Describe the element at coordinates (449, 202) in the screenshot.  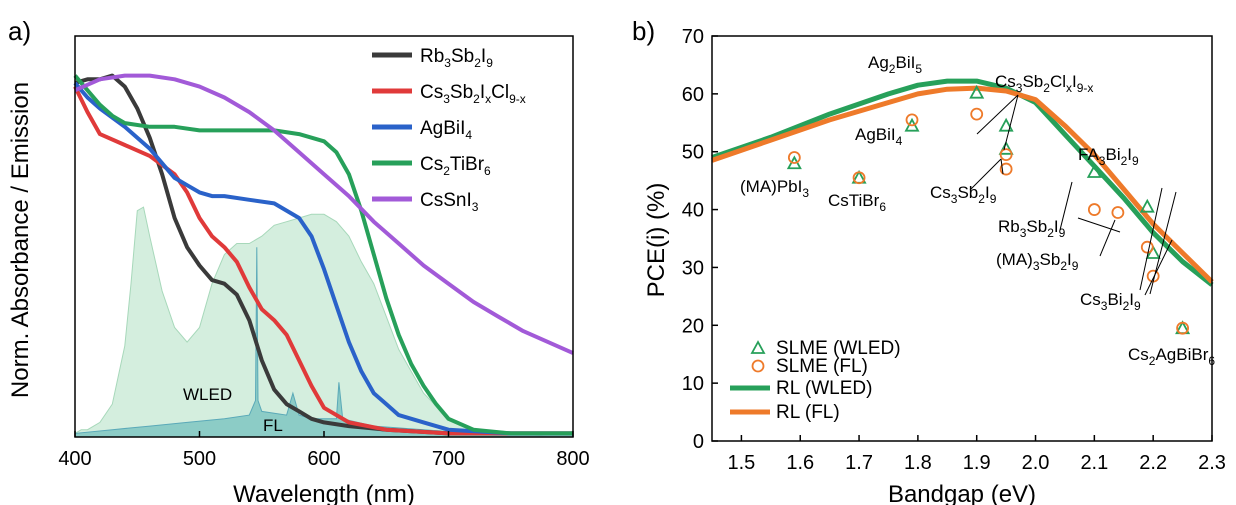
I see `legend-label-cssni3: CsSnI3` at that location.